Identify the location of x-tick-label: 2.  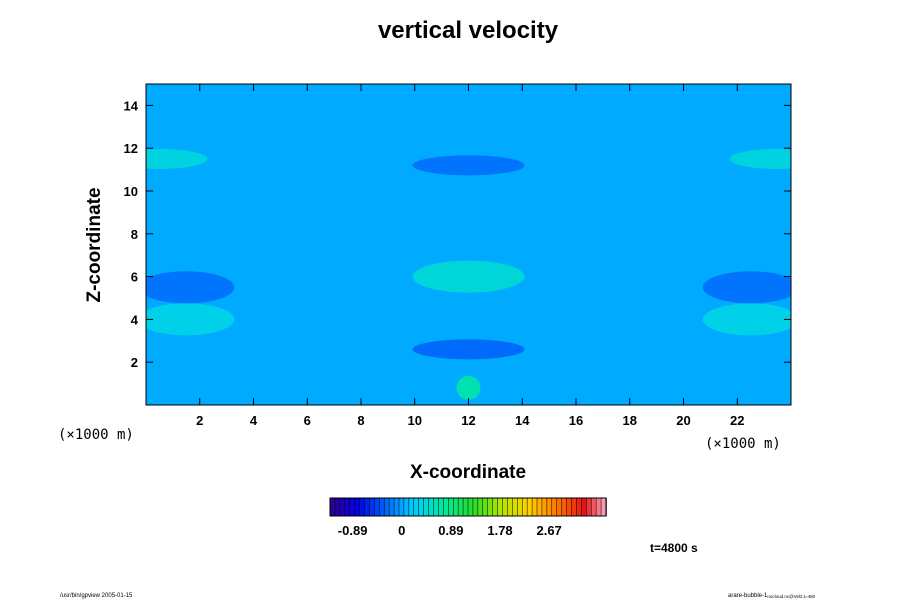
(199, 420).